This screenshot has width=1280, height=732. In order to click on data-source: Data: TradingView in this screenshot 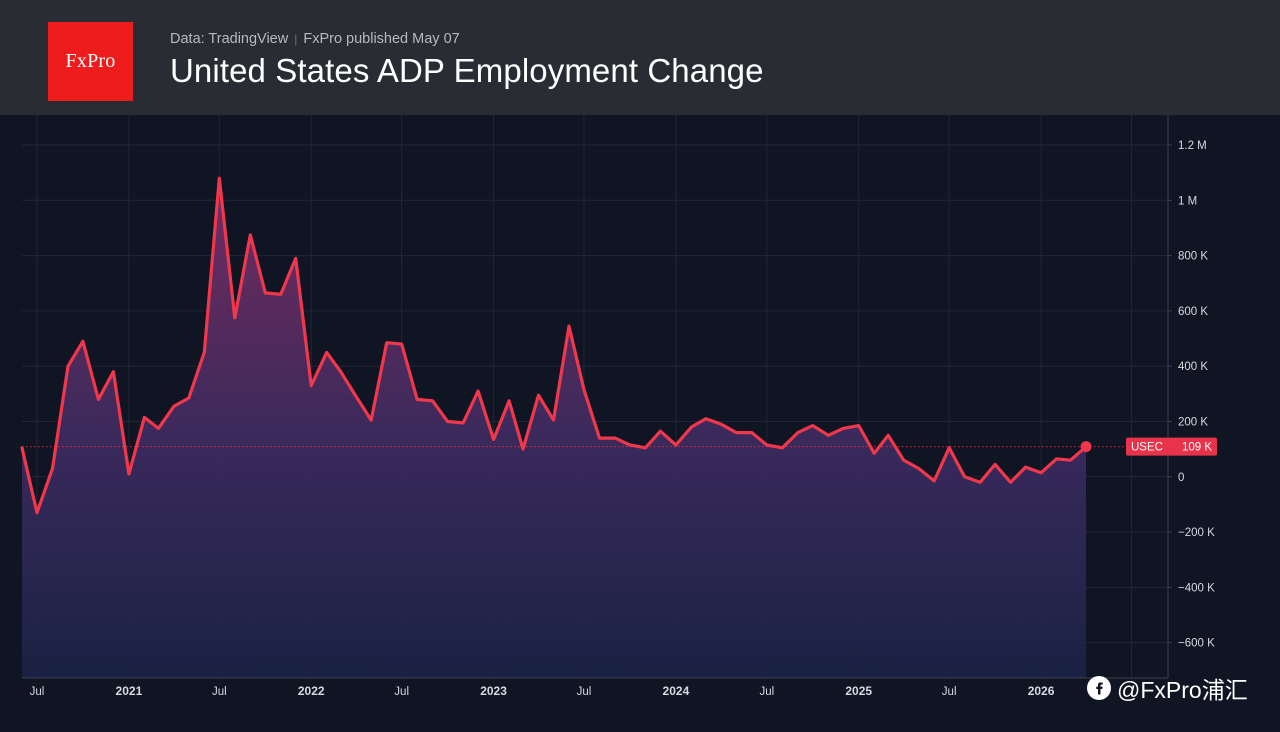, I will do `click(229, 39)`.